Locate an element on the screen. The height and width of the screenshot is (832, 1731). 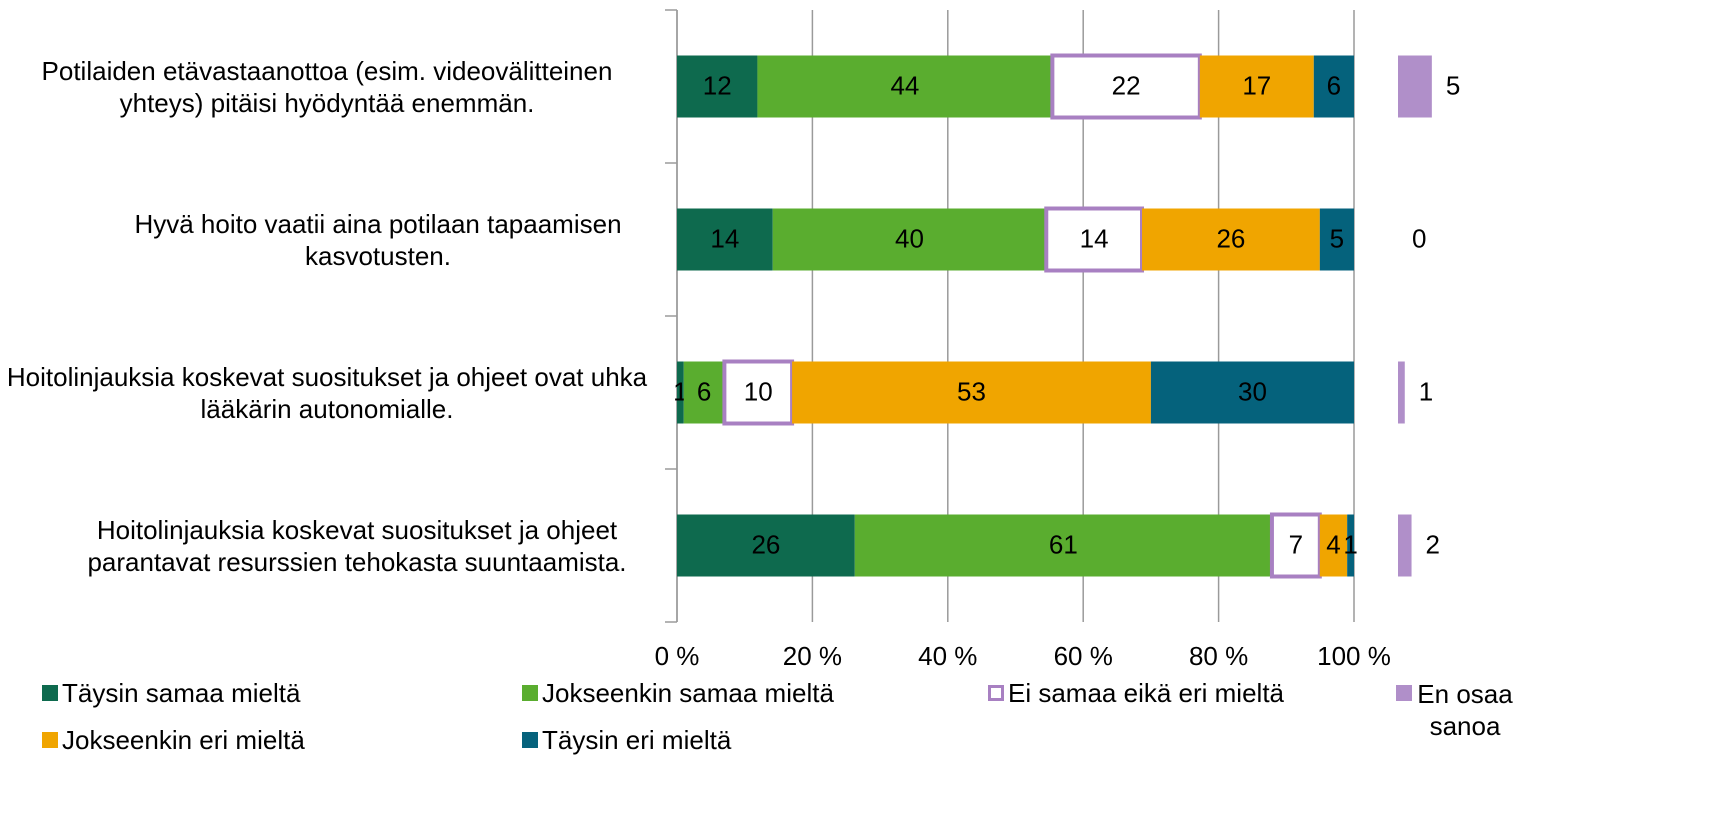
x-tick-label: 0 % is located at coordinates (677, 656).